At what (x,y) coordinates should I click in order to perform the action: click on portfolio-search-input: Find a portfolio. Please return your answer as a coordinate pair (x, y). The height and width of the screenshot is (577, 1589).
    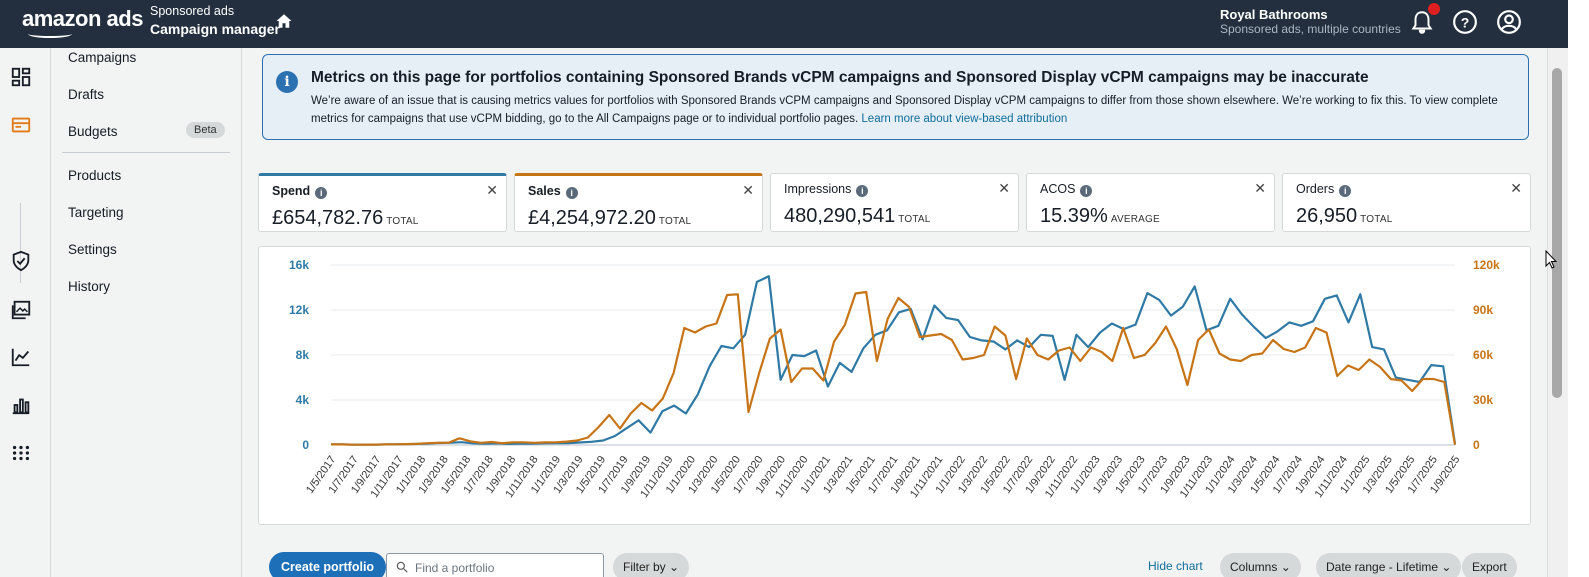
    Looking at the image, I should click on (495, 565).